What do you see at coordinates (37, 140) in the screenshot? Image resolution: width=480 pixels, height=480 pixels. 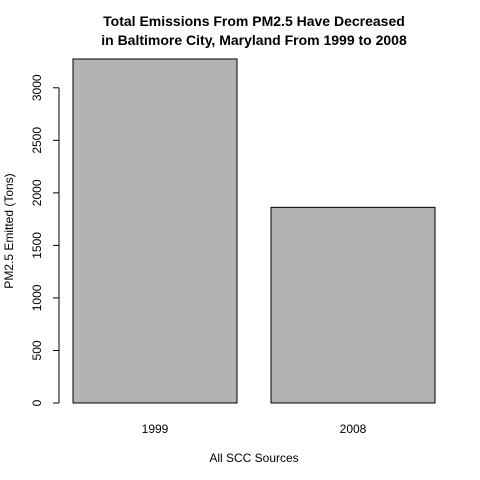 I see `y-tick-label-2500: 2500` at bounding box center [37, 140].